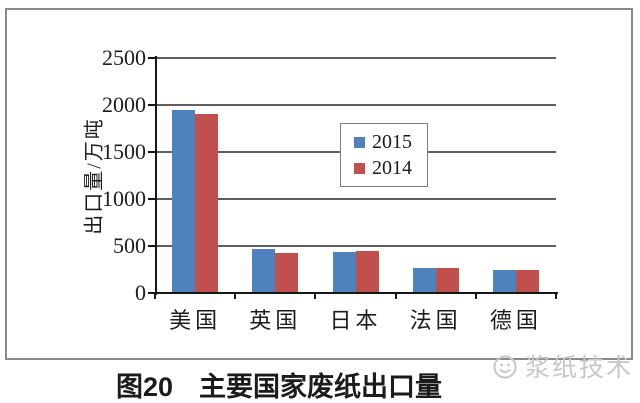 The height and width of the screenshot is (403, 640). Describe the element at coordinates (321, 387) in the screenshot. I see `figure-title: 主要国家废纸出口量` at that location.